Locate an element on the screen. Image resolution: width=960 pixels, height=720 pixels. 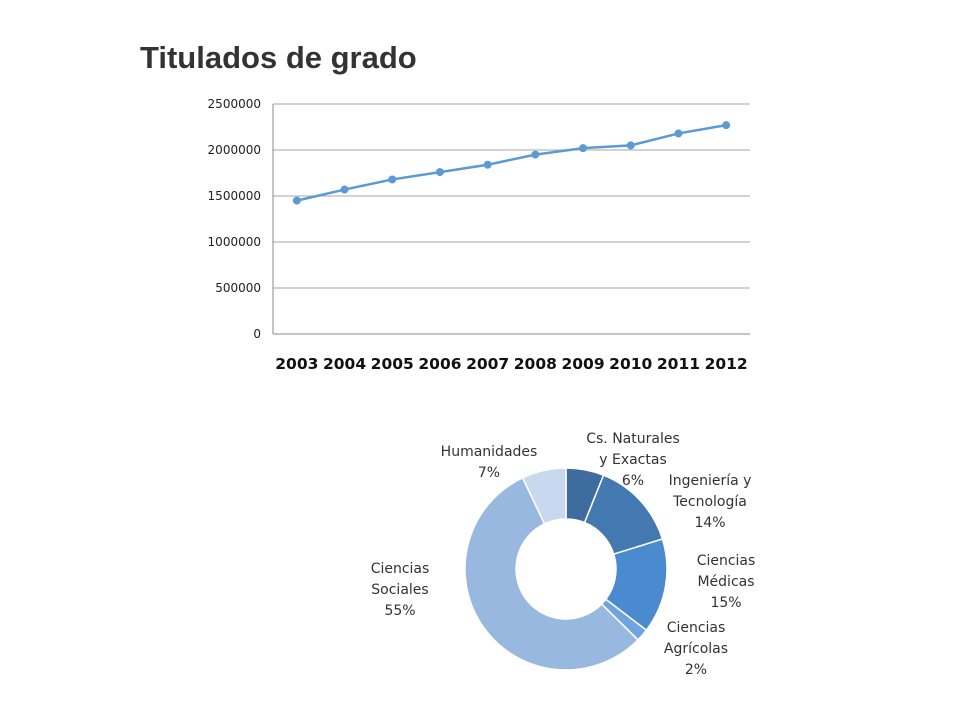
slice-label: Ciencias Agrícolas 2% is located at coordinates (696, 649).